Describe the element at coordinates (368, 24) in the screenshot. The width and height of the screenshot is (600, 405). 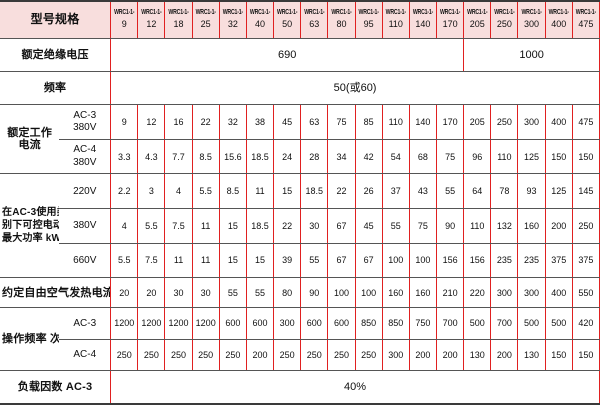
I see `model-number: 95` at that location.